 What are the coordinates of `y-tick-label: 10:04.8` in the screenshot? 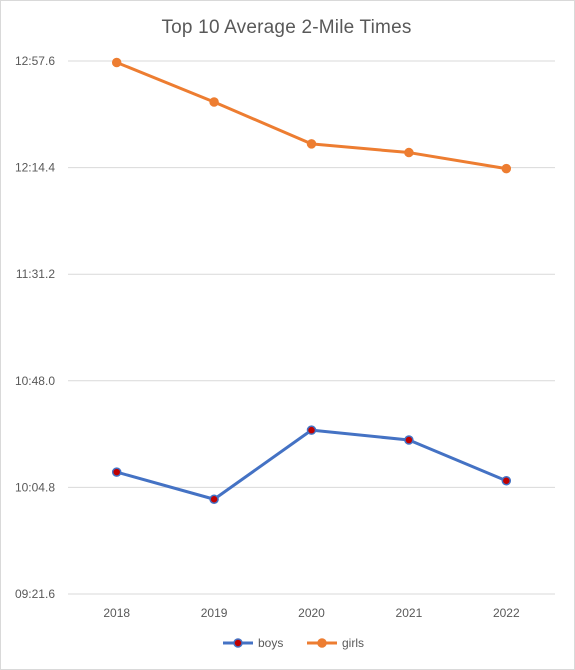 It's located at (35, 487).